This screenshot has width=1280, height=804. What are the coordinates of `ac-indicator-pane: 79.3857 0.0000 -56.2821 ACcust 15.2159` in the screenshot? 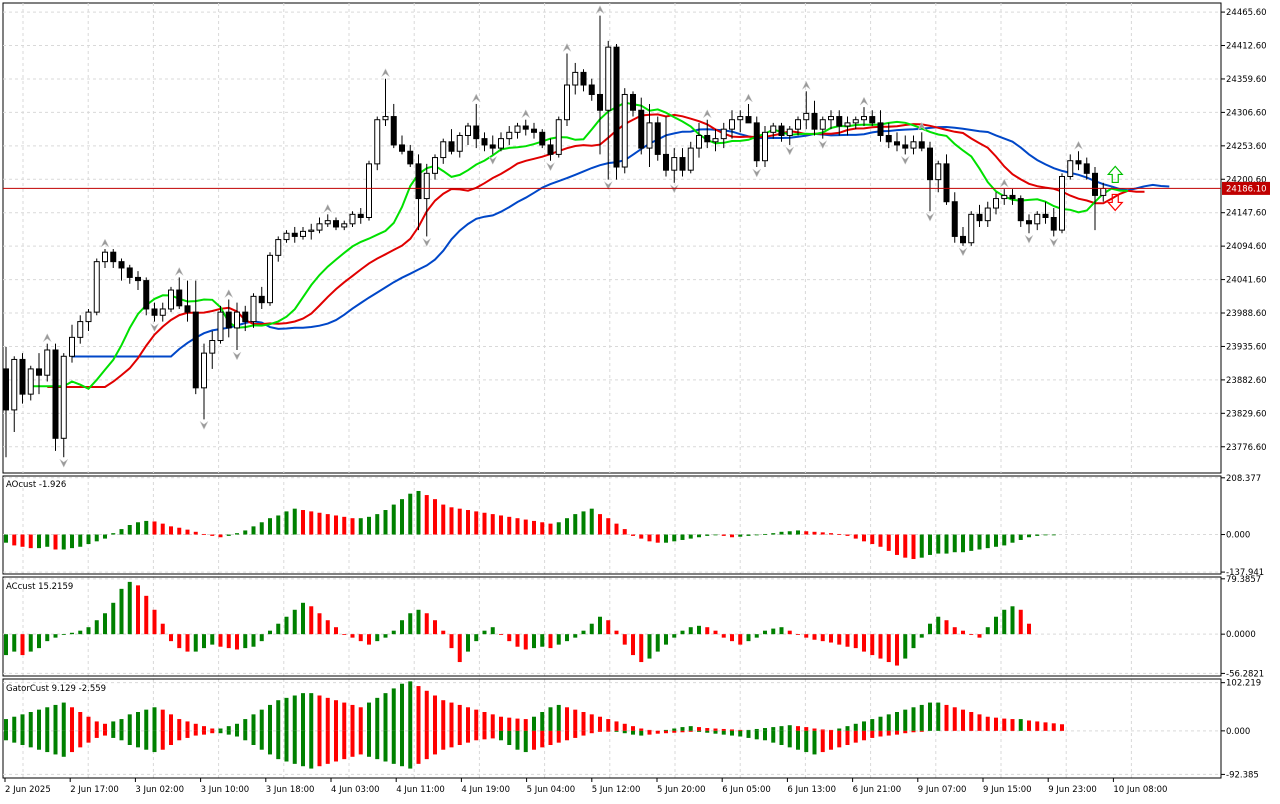 It's located at (633, 627).